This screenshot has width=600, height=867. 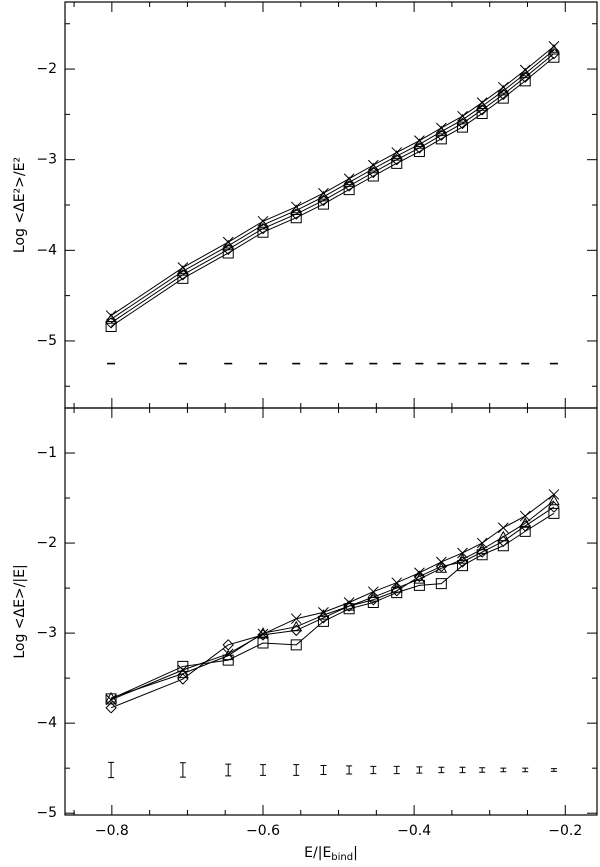 What do you see at coordinates (342, 857) in the screenshot?
I see `x-axis-label-sub: bind` at bounding box center [342, 857].